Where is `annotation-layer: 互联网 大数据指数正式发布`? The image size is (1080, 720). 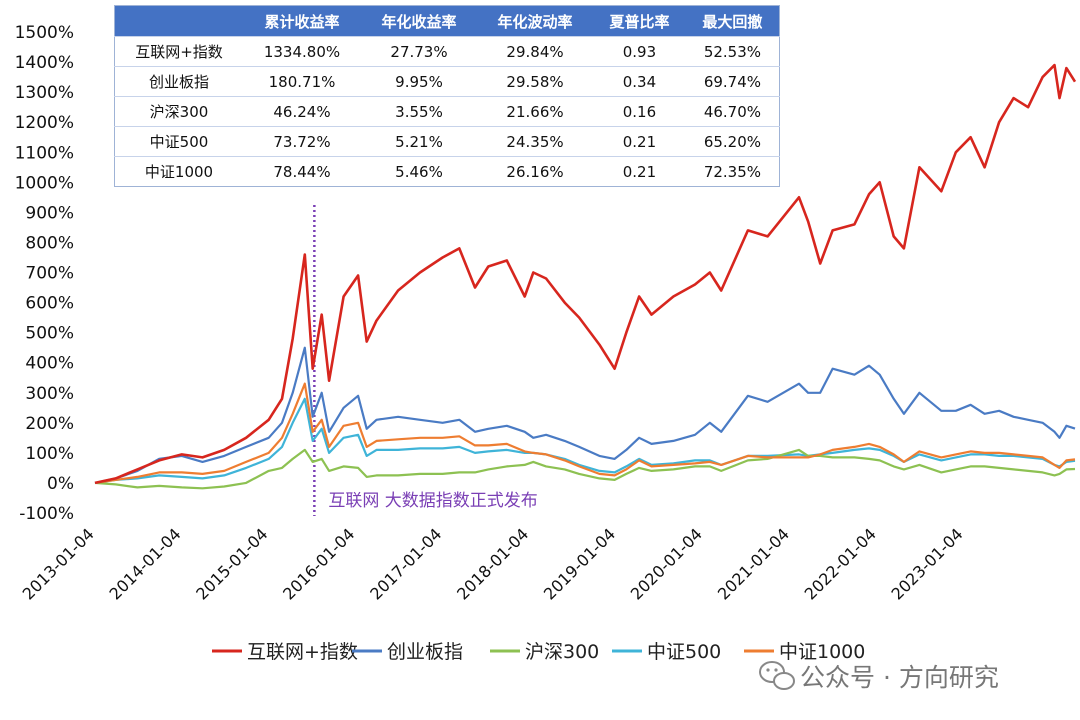
annotation-layer: 互联网 大数据指数正式发布 is located at coordinates (425, 360).